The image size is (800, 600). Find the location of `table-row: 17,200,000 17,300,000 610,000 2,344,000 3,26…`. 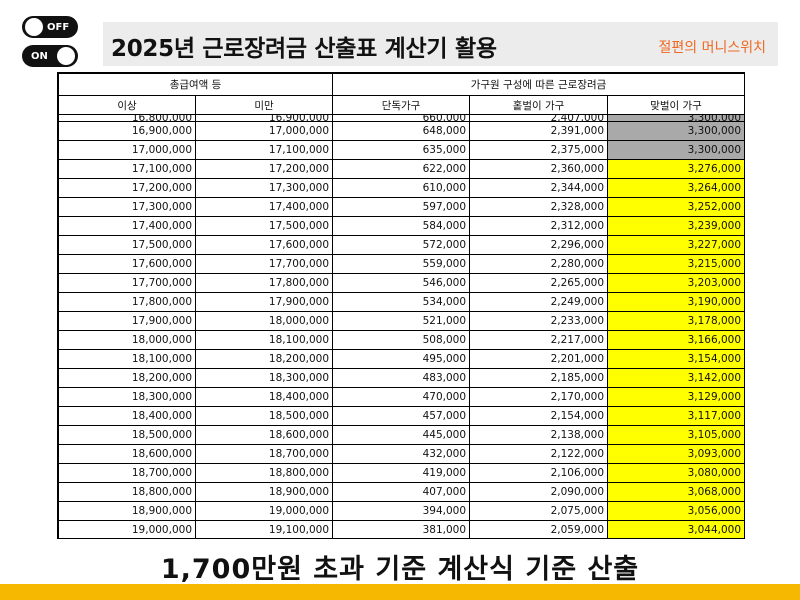

table-row: 17,200,000 17,300,000 610,000 2,344,000 3,26… is located at coordinates (401, 188).